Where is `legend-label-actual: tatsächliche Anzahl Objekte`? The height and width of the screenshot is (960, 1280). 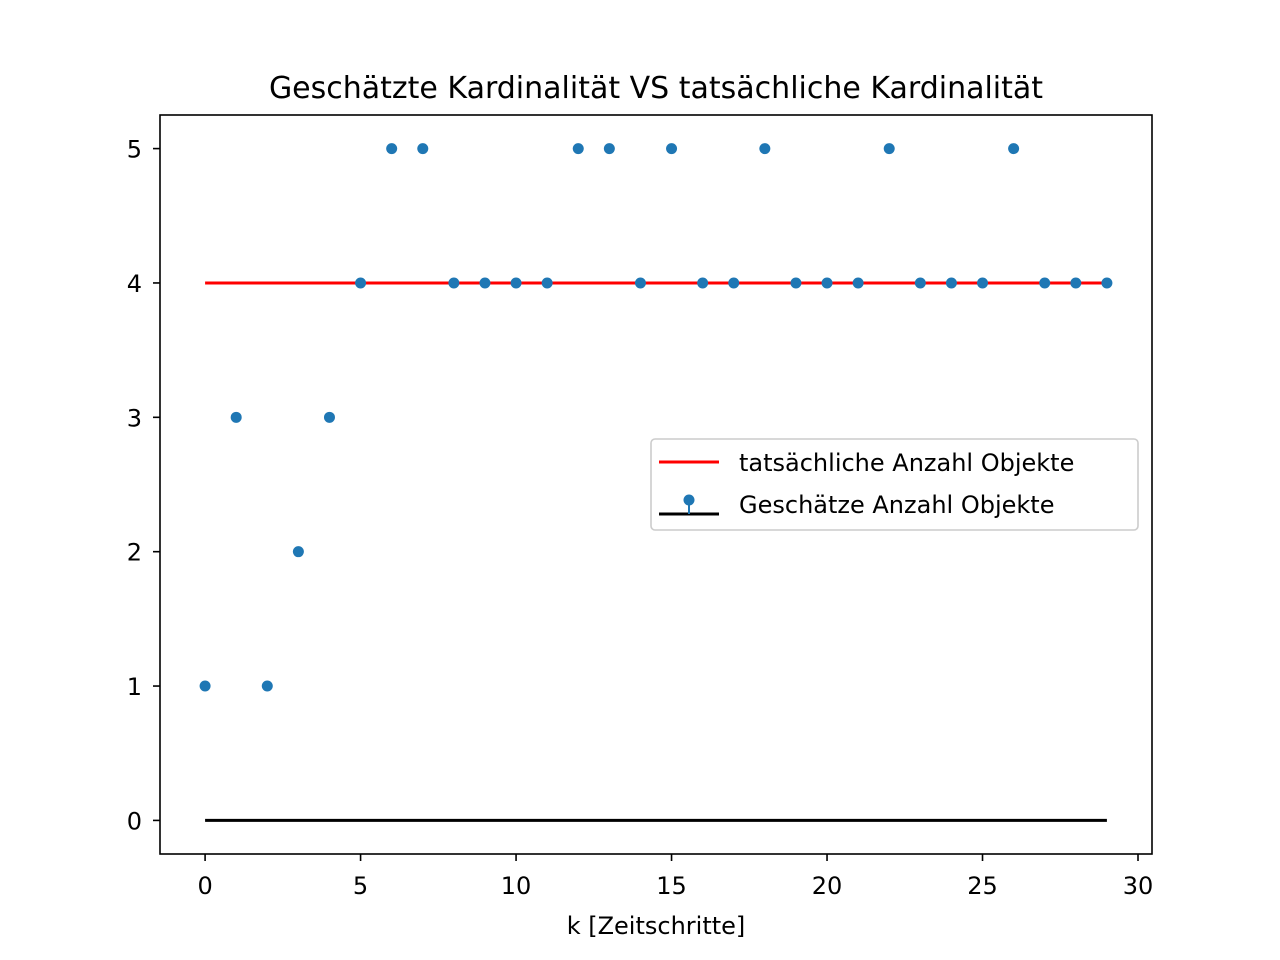 legend-label-actual: tatsächliche Anzahl Objekte is located at coordinates (906, 463).